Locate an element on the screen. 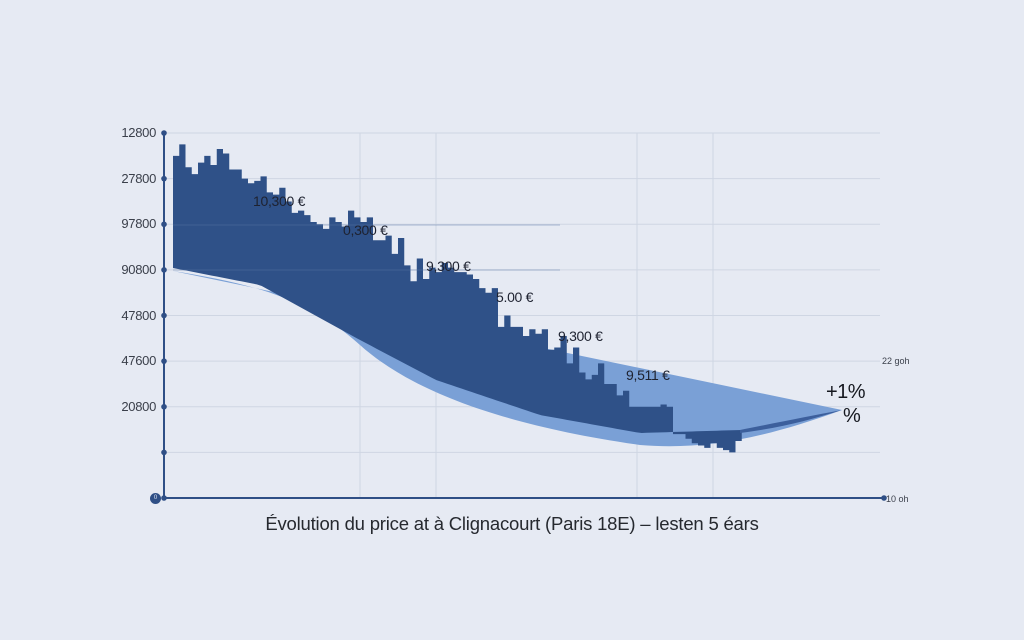 This screenshot has height=640, width=1024. origin-badge: 0 is located at coordinates (155, 498).